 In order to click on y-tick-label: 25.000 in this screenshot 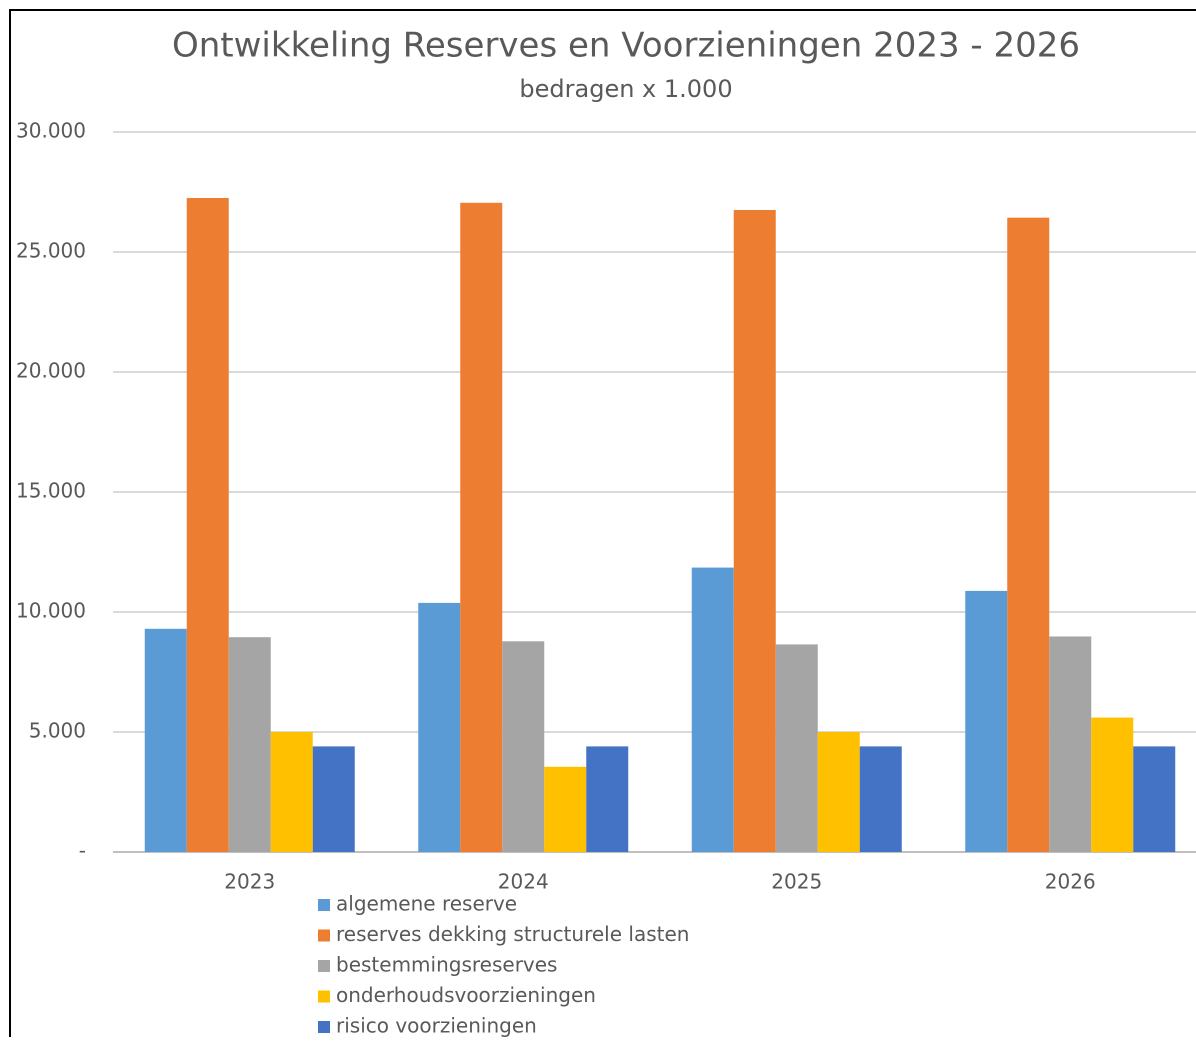, I will do `click(51, 251)`.